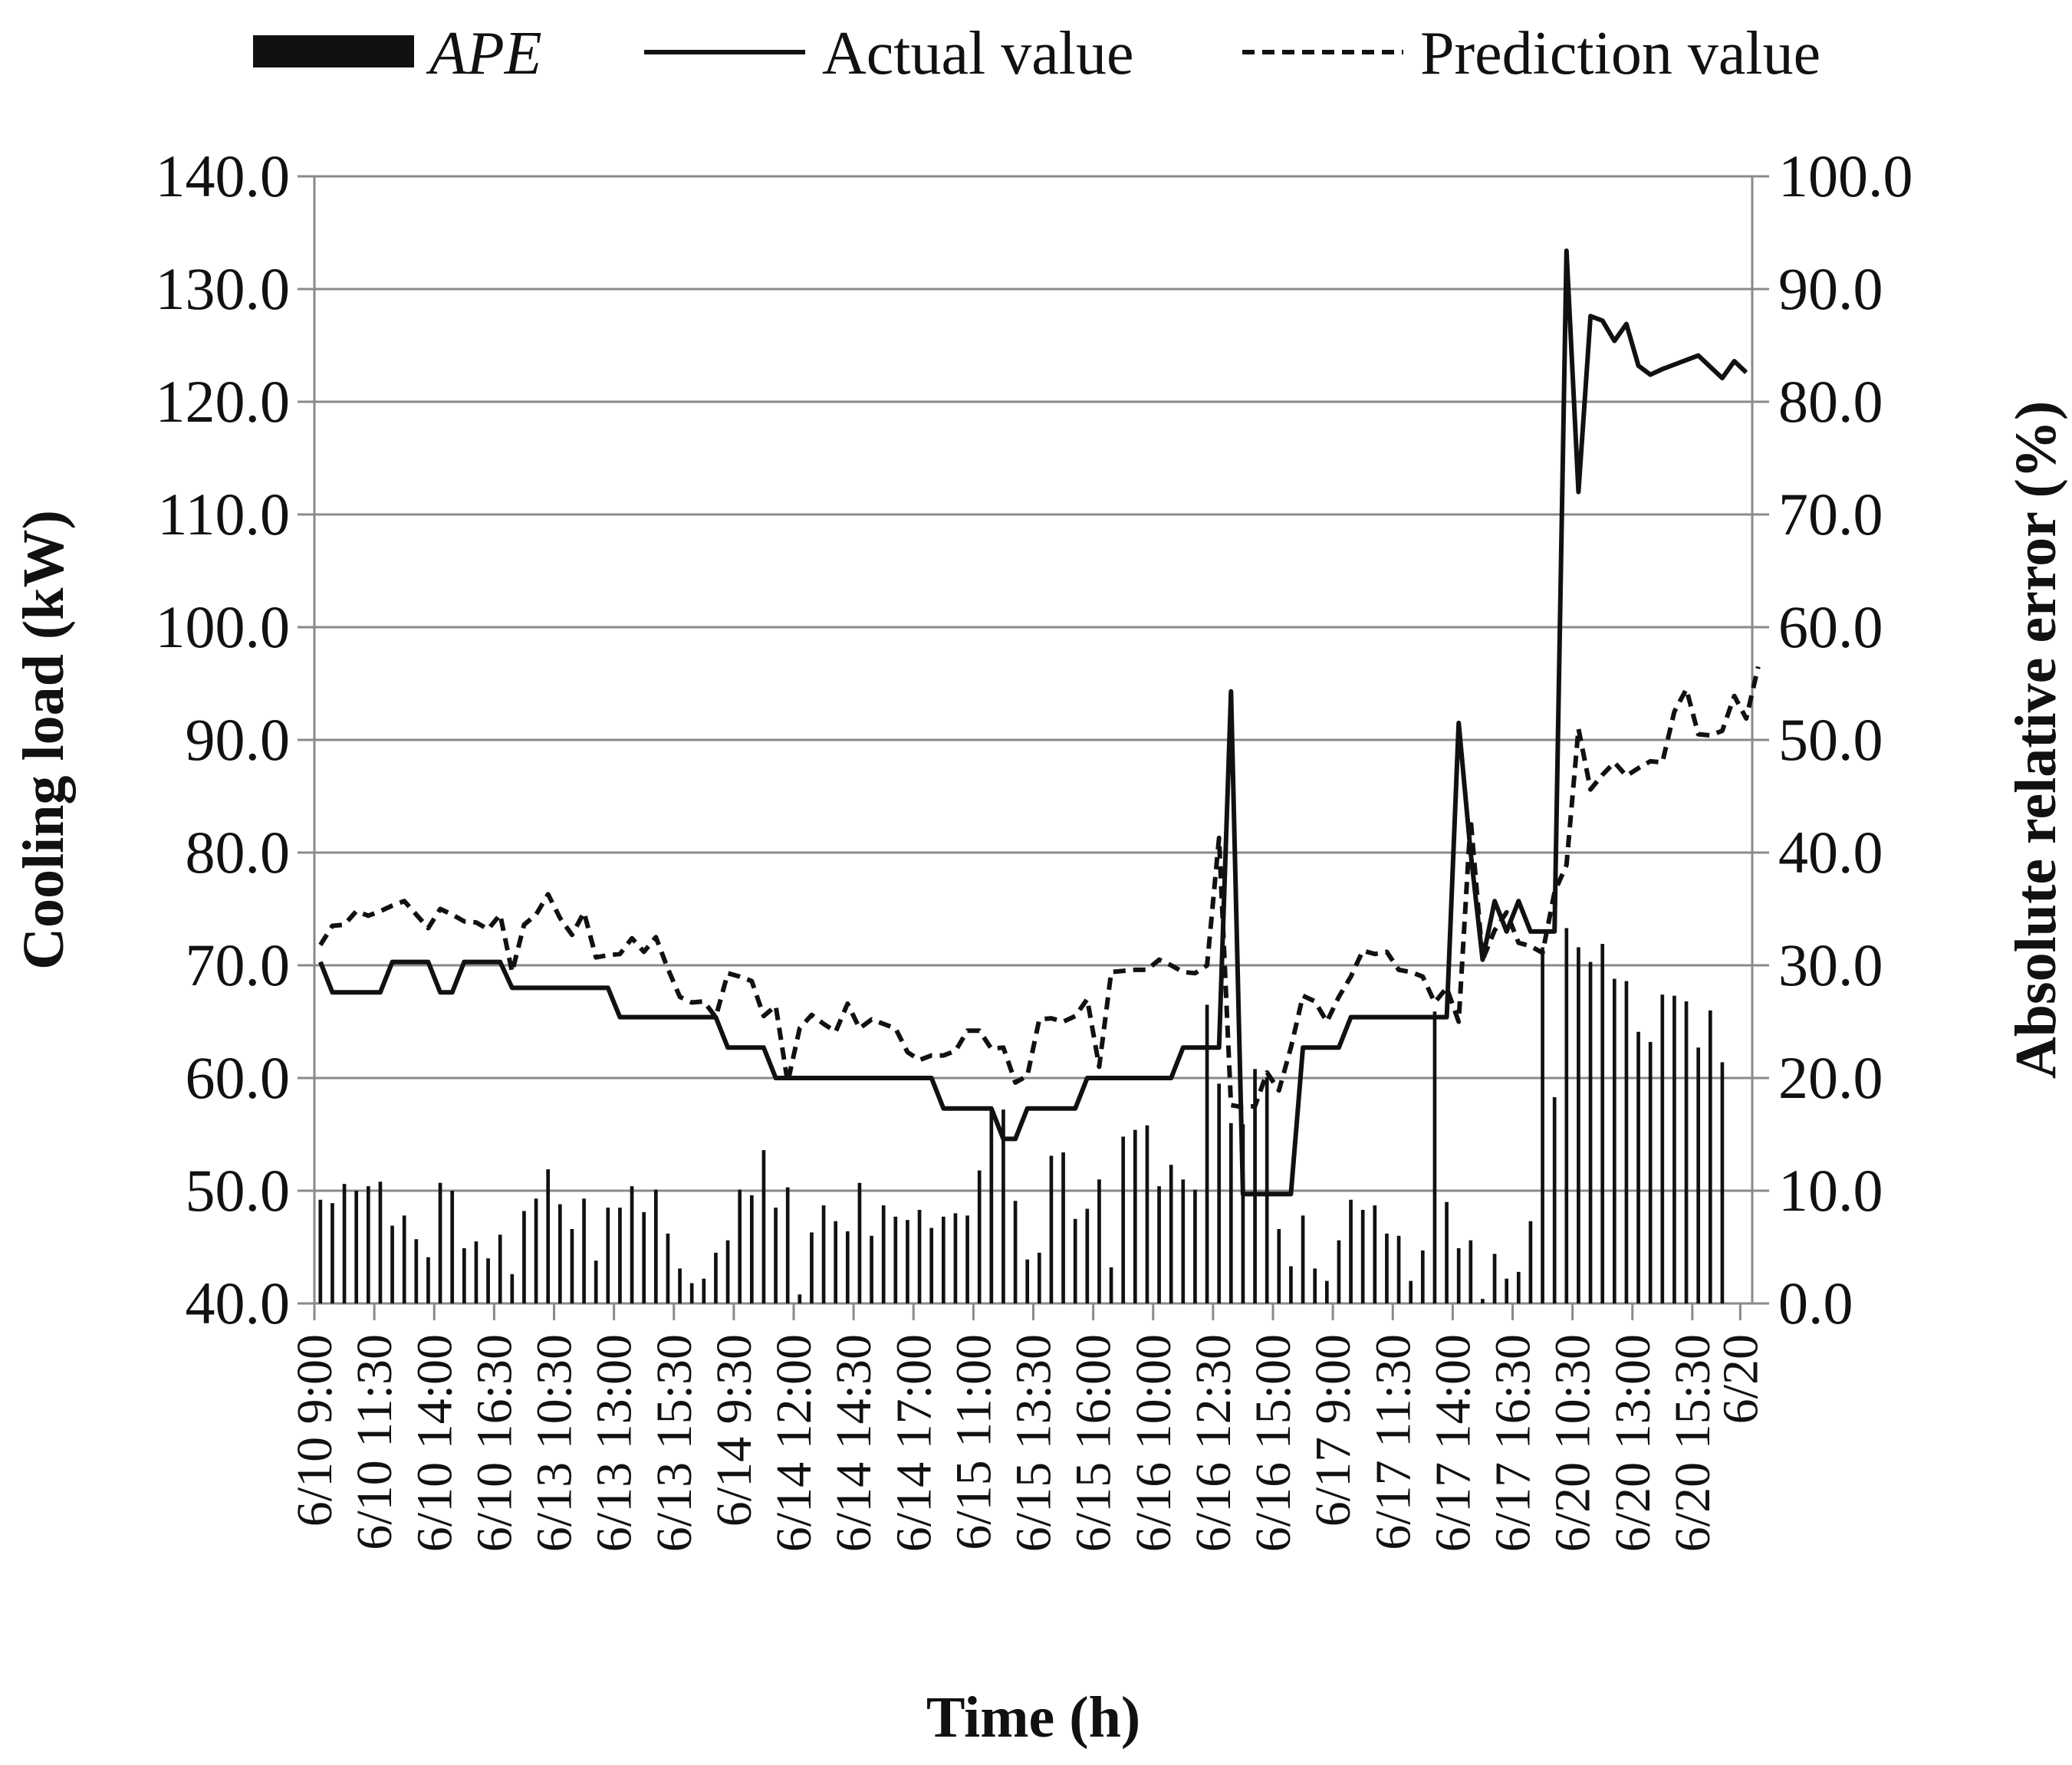  I want to click on y-tick-label-left: 90.0, so click(238, 739).